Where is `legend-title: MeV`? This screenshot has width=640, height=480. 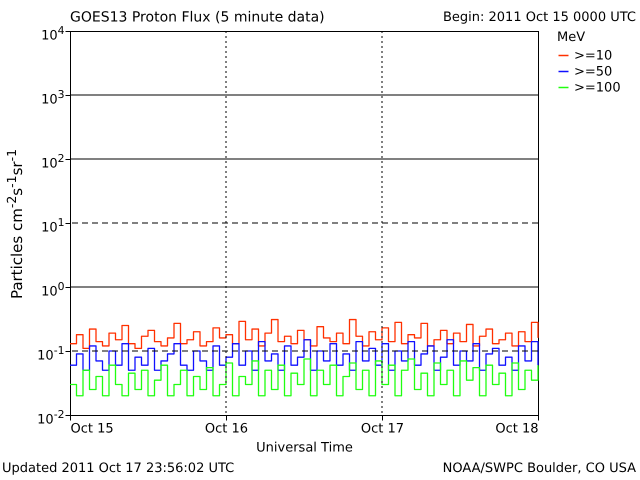
legend-title: MeV is located at coordinates (571, 37).